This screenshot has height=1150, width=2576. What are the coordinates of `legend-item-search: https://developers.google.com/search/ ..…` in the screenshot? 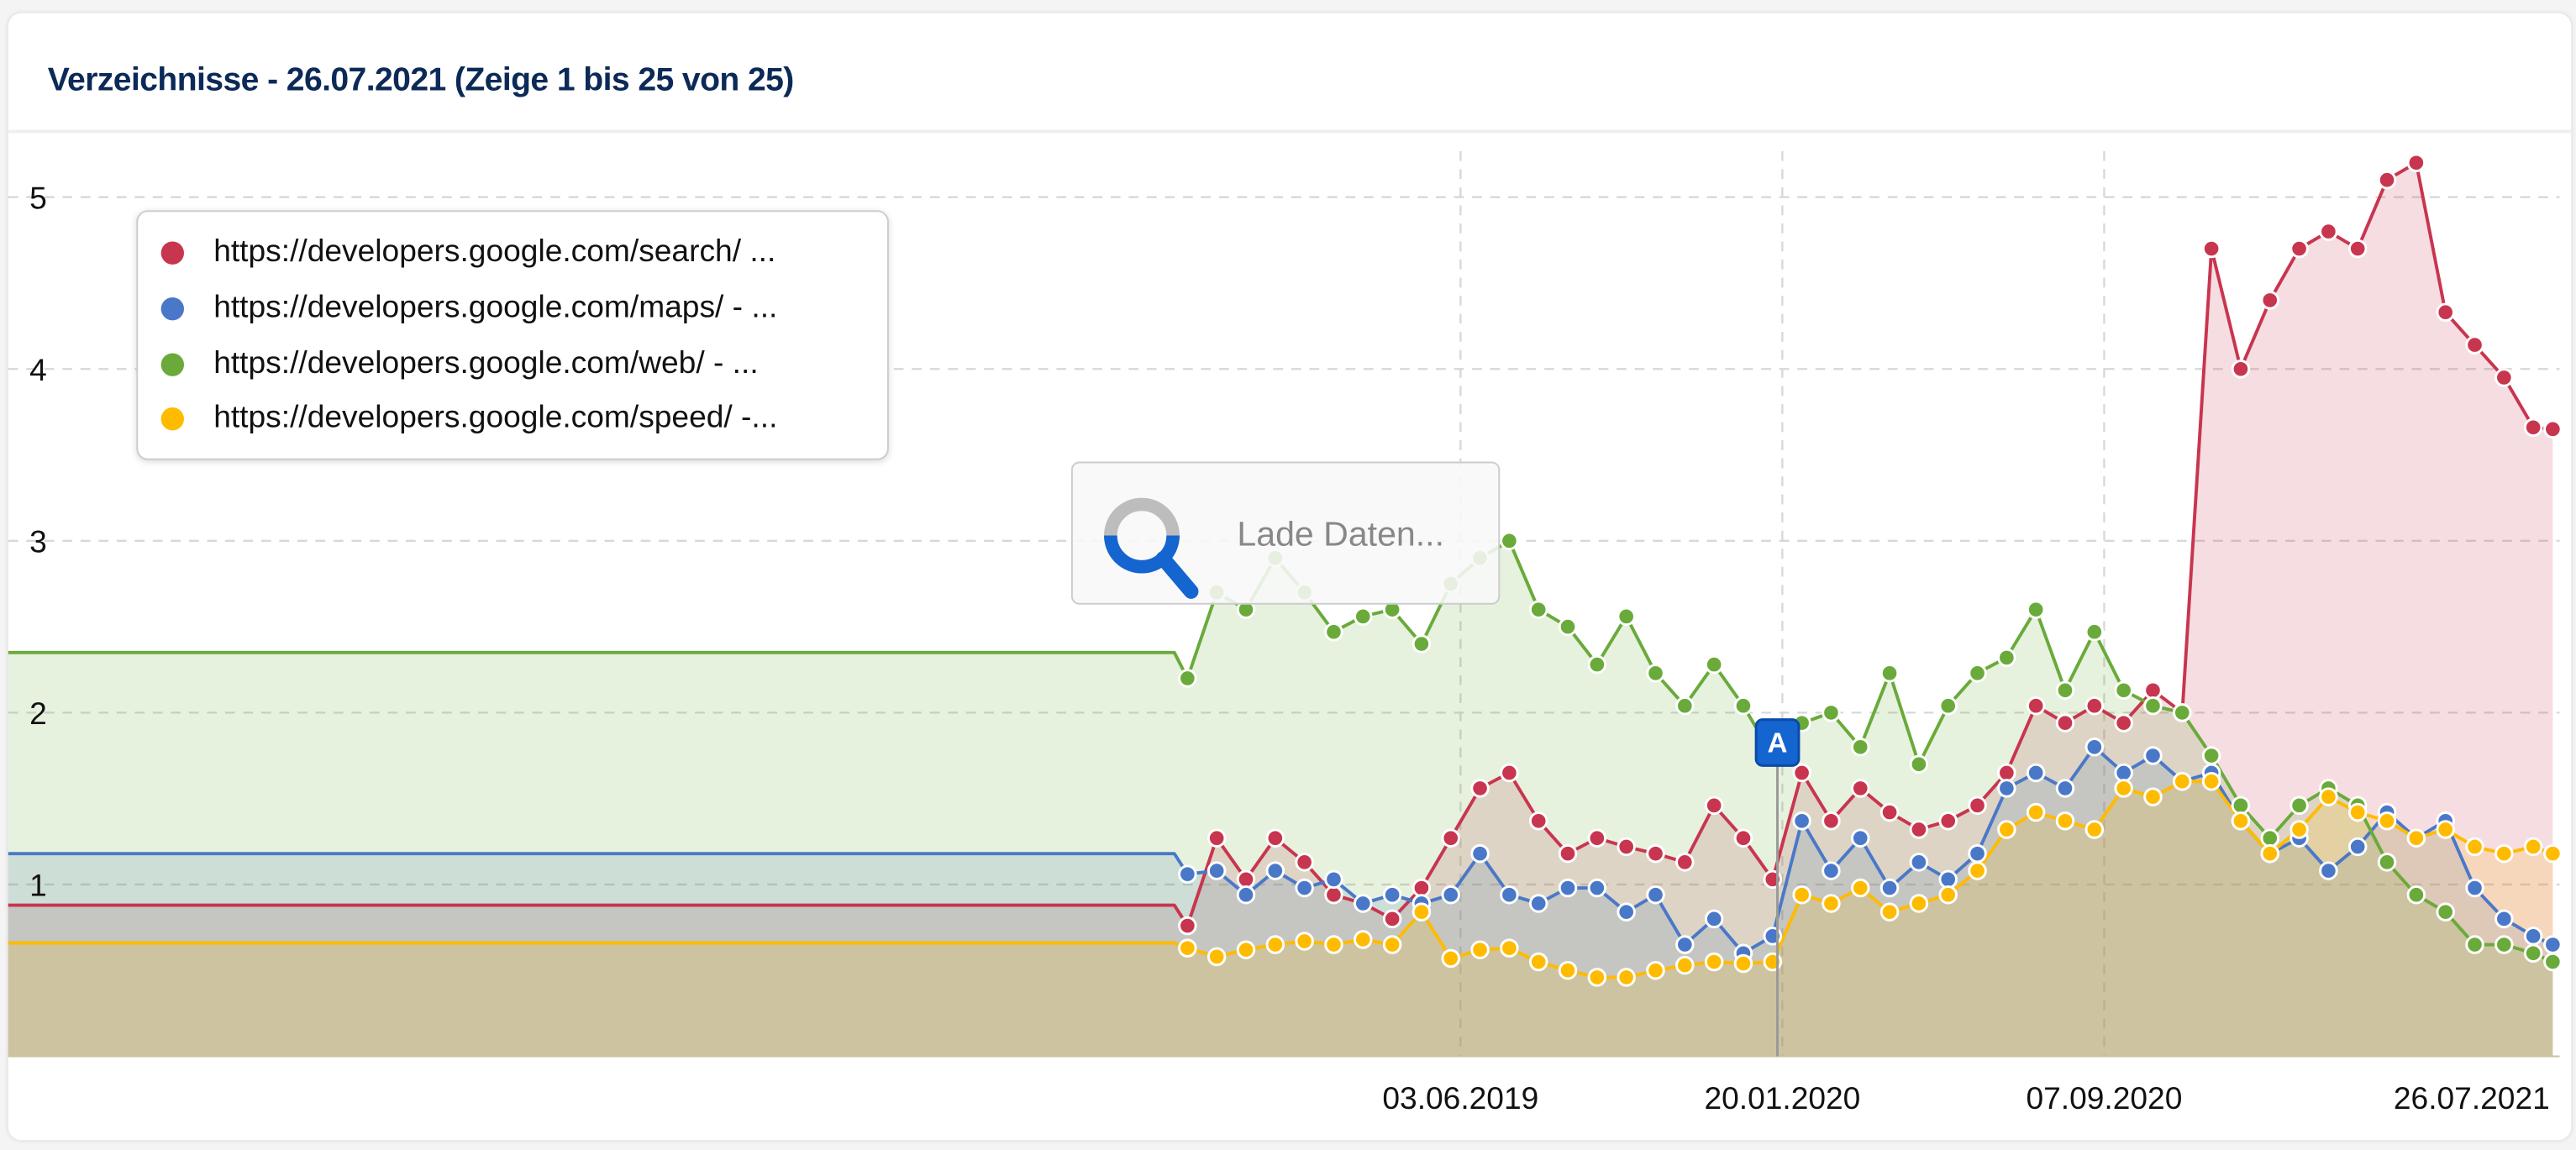 It's located at (468, 253).